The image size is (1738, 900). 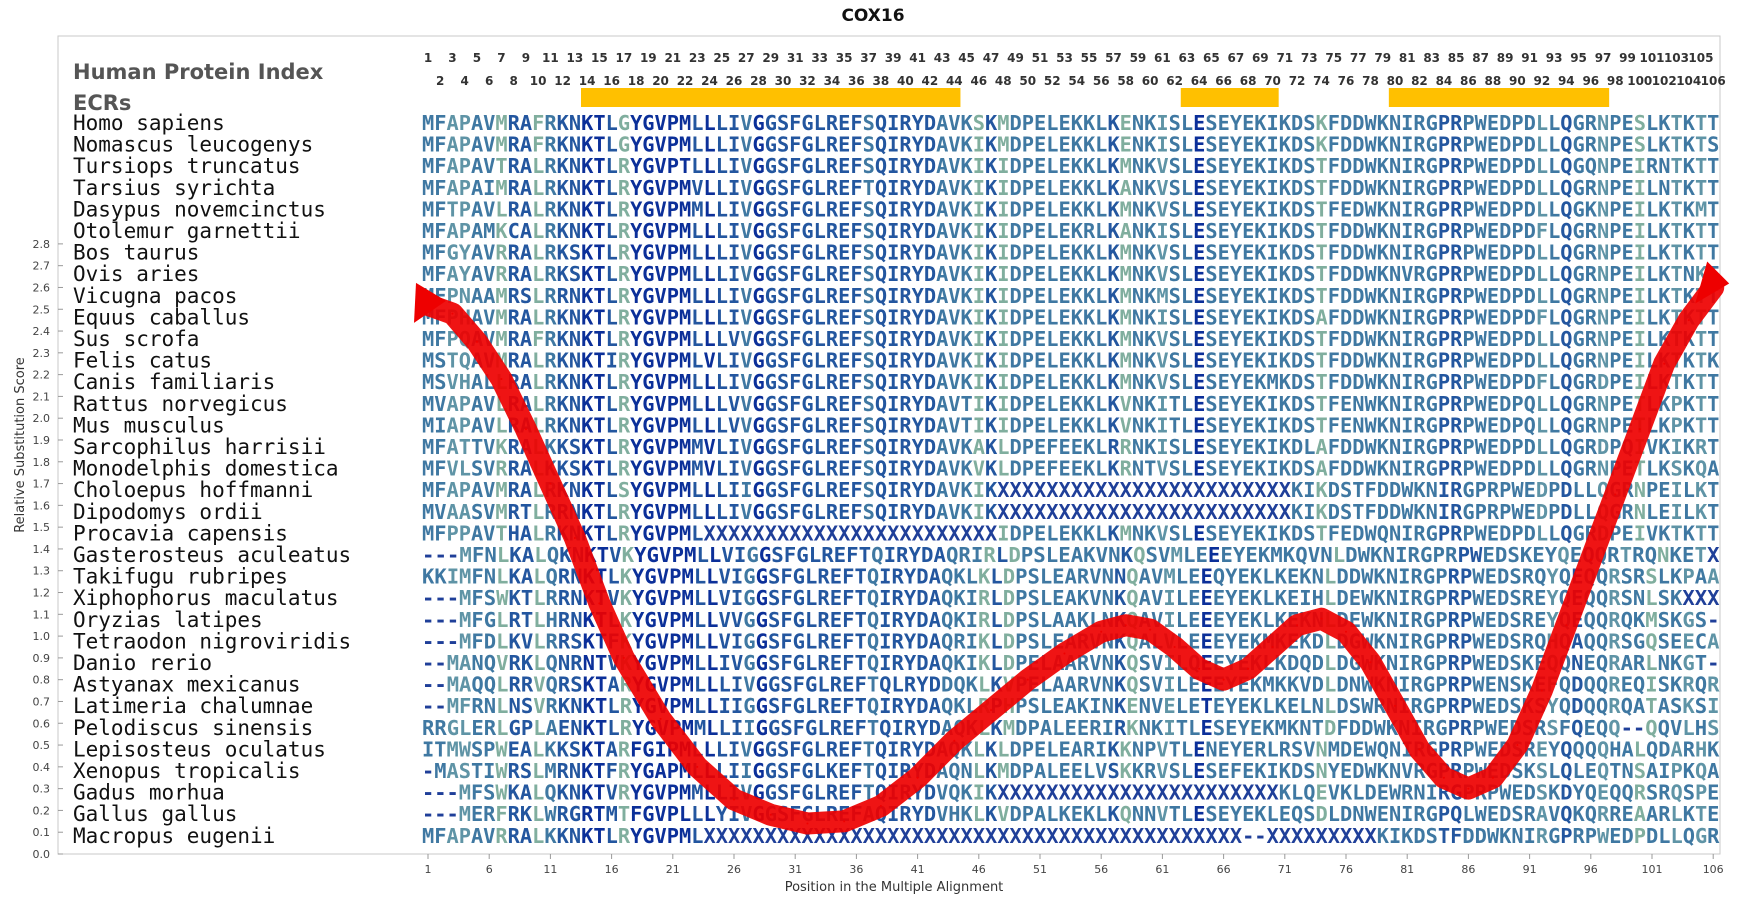 What do you see at coordinates (1040, 869) in the screenshot?
I see `x-tick-label: 51` at bounding box center [1040, 869].